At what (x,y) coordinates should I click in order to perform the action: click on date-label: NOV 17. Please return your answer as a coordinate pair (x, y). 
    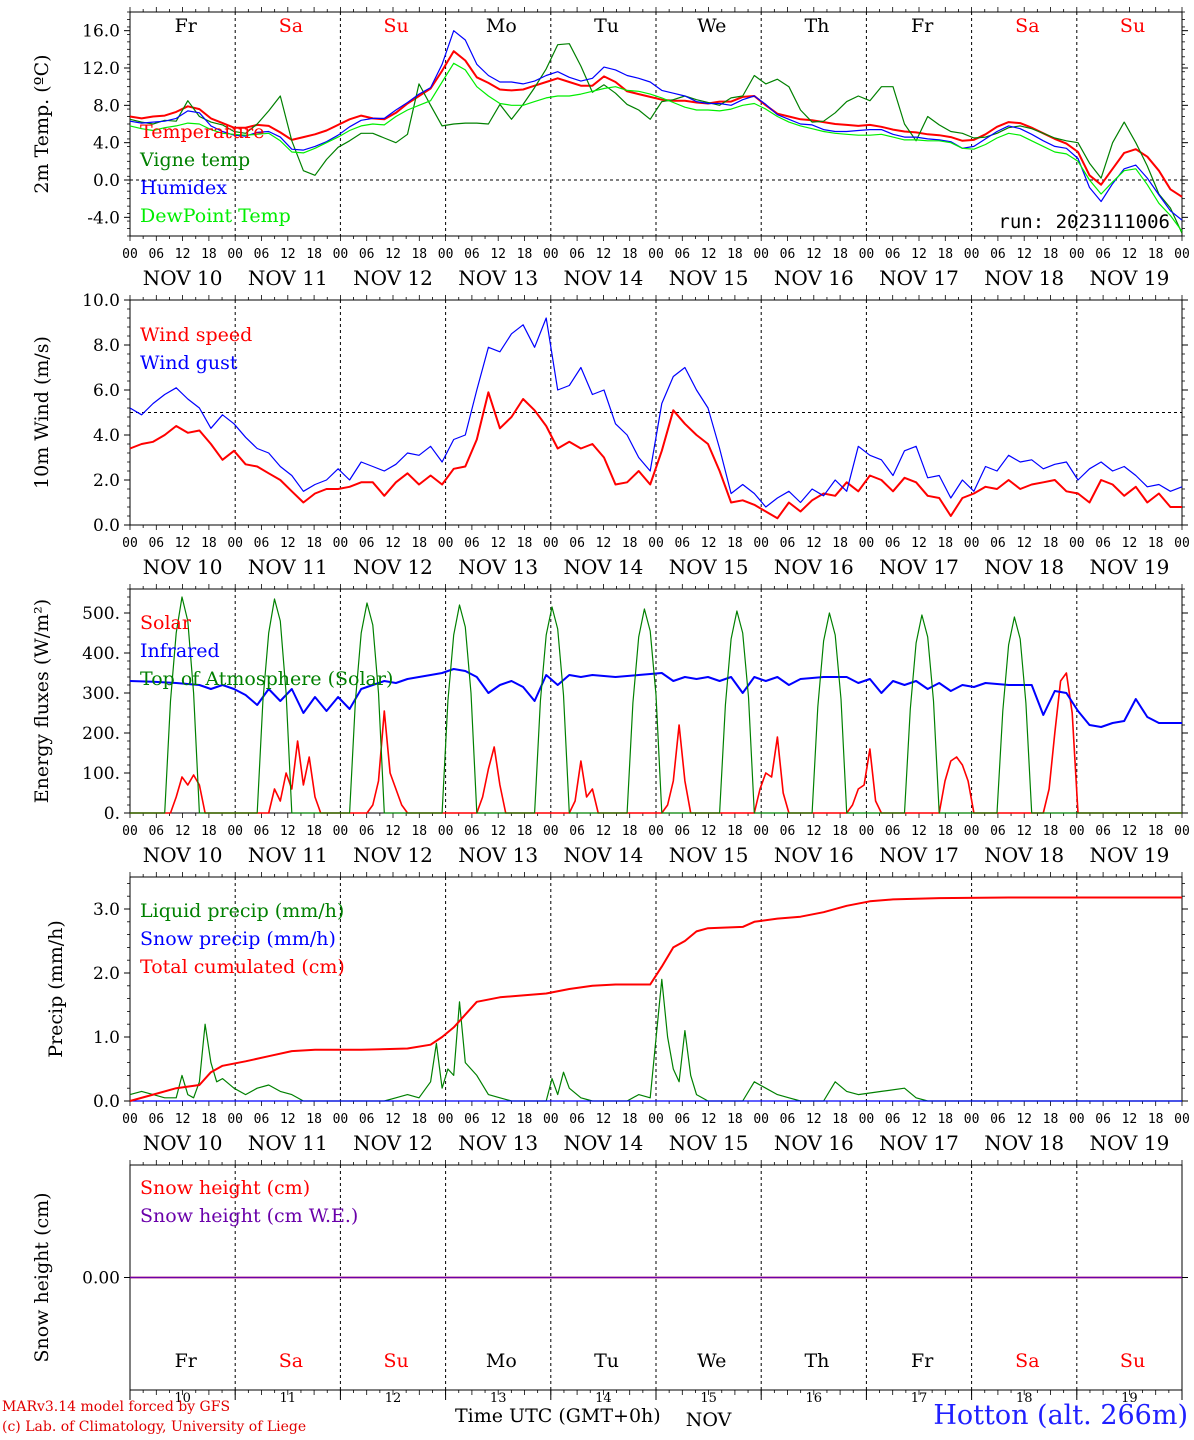
    Looking at the image, I should click on (919, 855).